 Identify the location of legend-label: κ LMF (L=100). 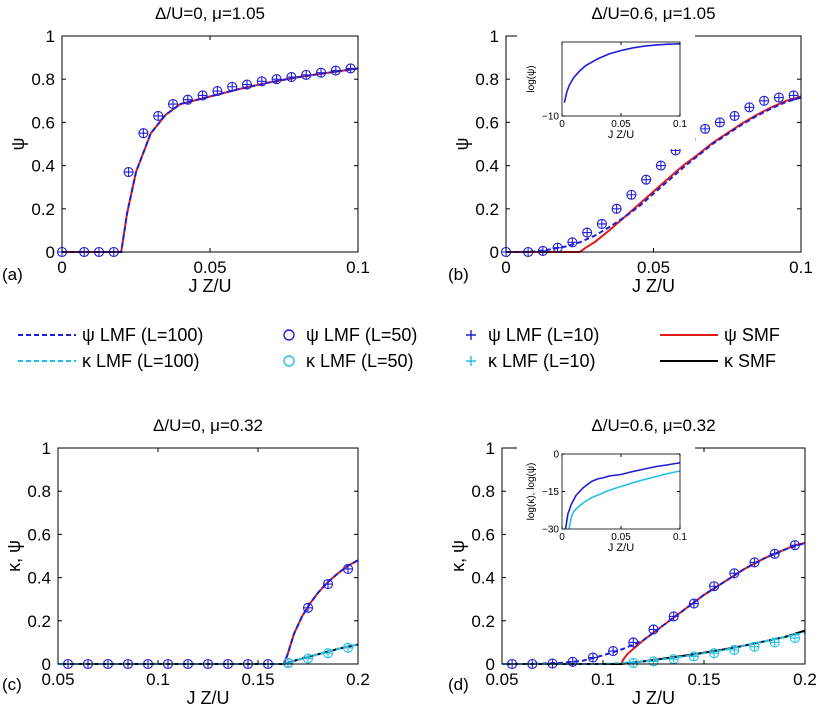
(141, 361).